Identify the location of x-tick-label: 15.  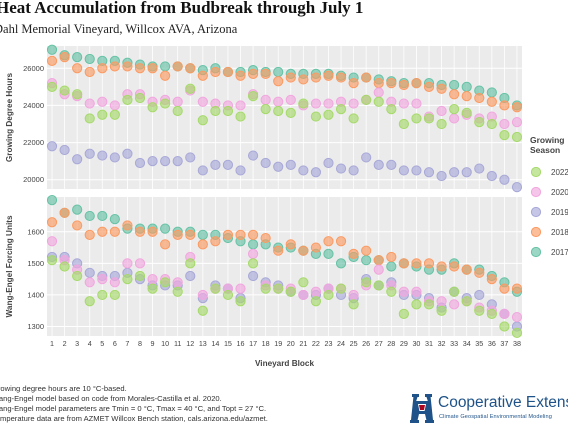
(228, 343).